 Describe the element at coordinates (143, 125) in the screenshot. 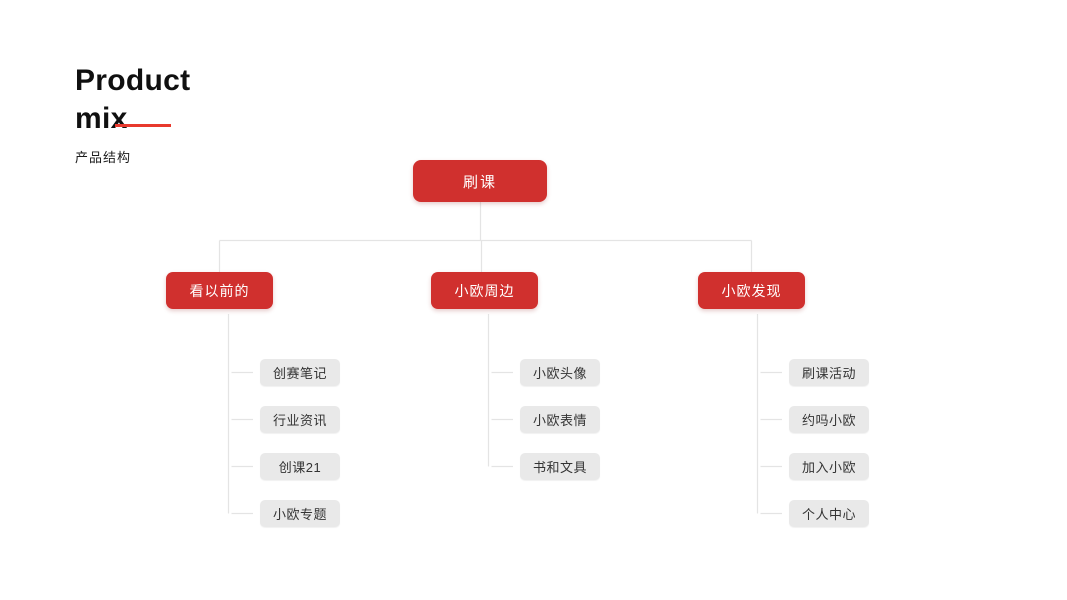

I see `title-accent-line` at that location.